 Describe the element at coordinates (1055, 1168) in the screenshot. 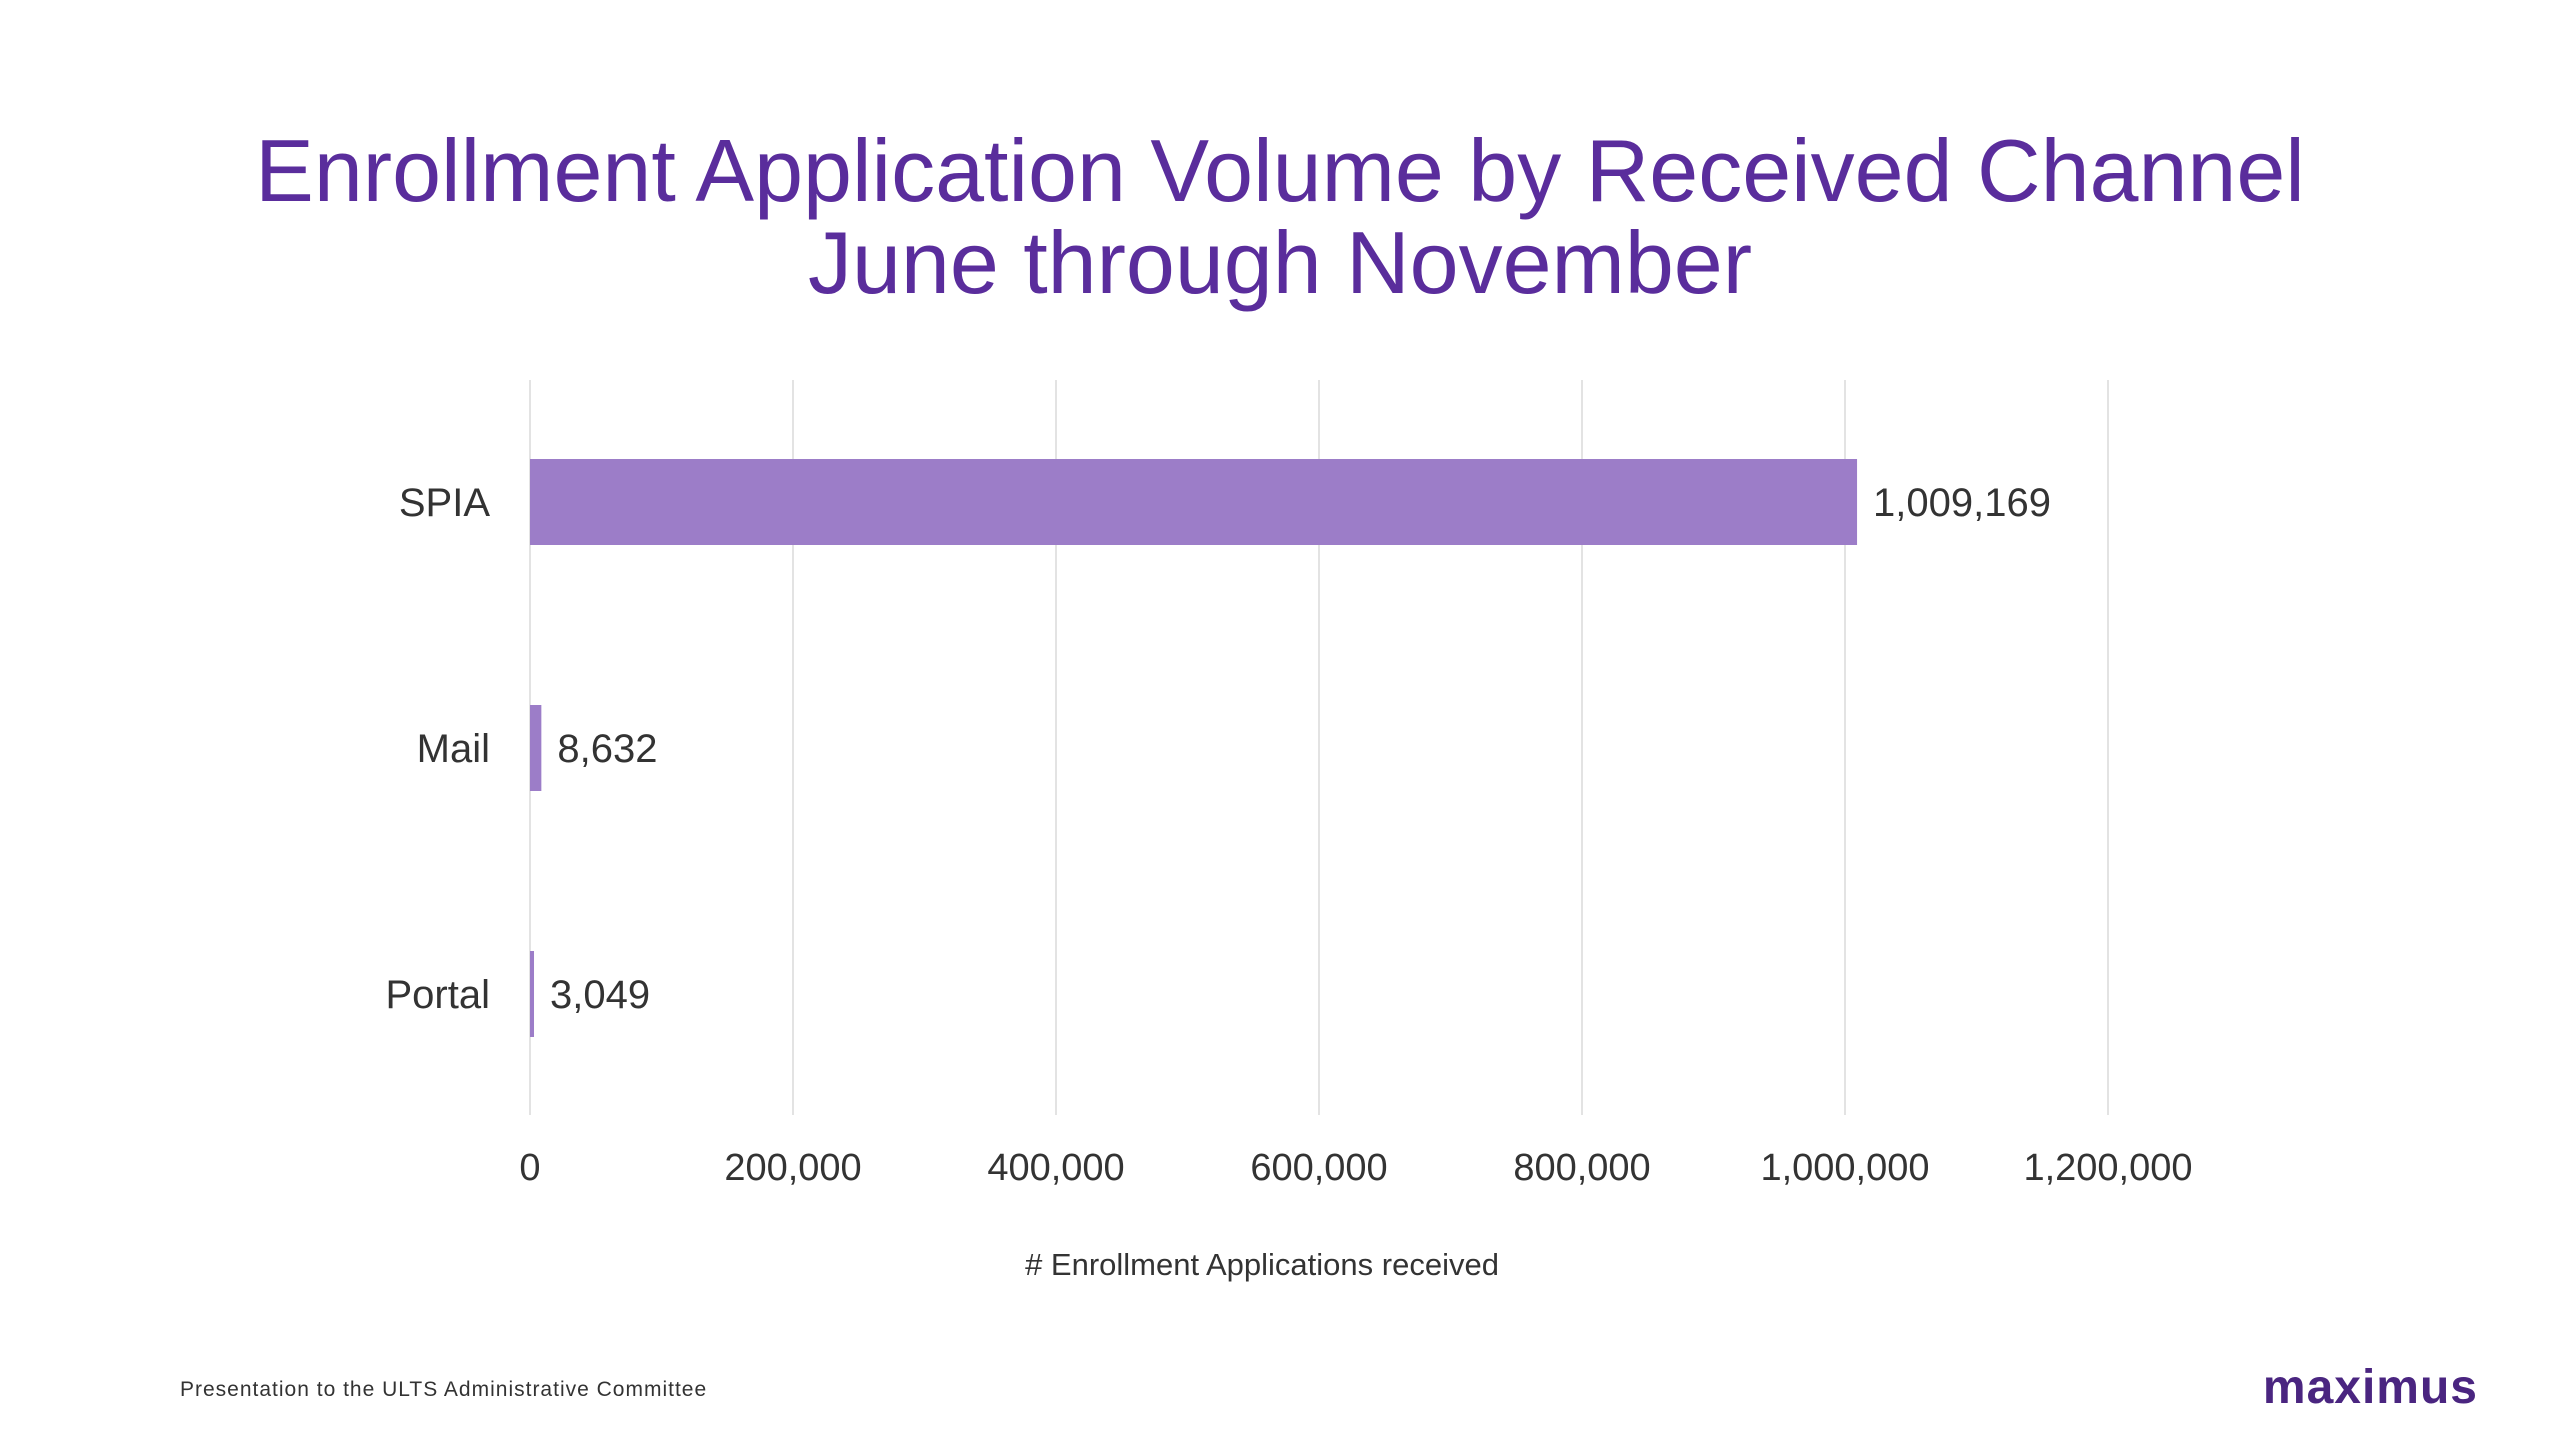

I see `x-tick-label: 400,000` at that location.